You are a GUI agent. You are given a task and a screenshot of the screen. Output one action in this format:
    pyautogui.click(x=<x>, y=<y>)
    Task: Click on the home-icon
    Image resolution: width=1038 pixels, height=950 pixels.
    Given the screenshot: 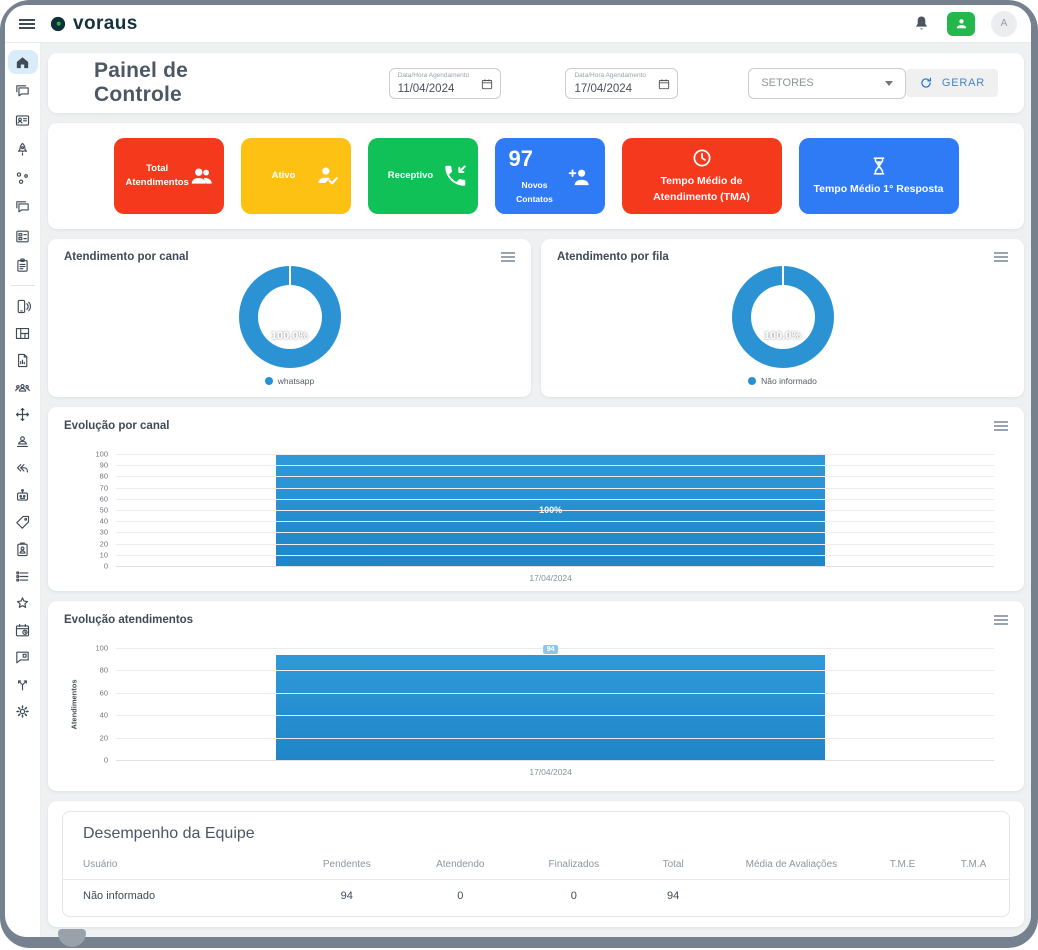 What is the action you would take?
    pyautogui.click(x=22, y=62)
    